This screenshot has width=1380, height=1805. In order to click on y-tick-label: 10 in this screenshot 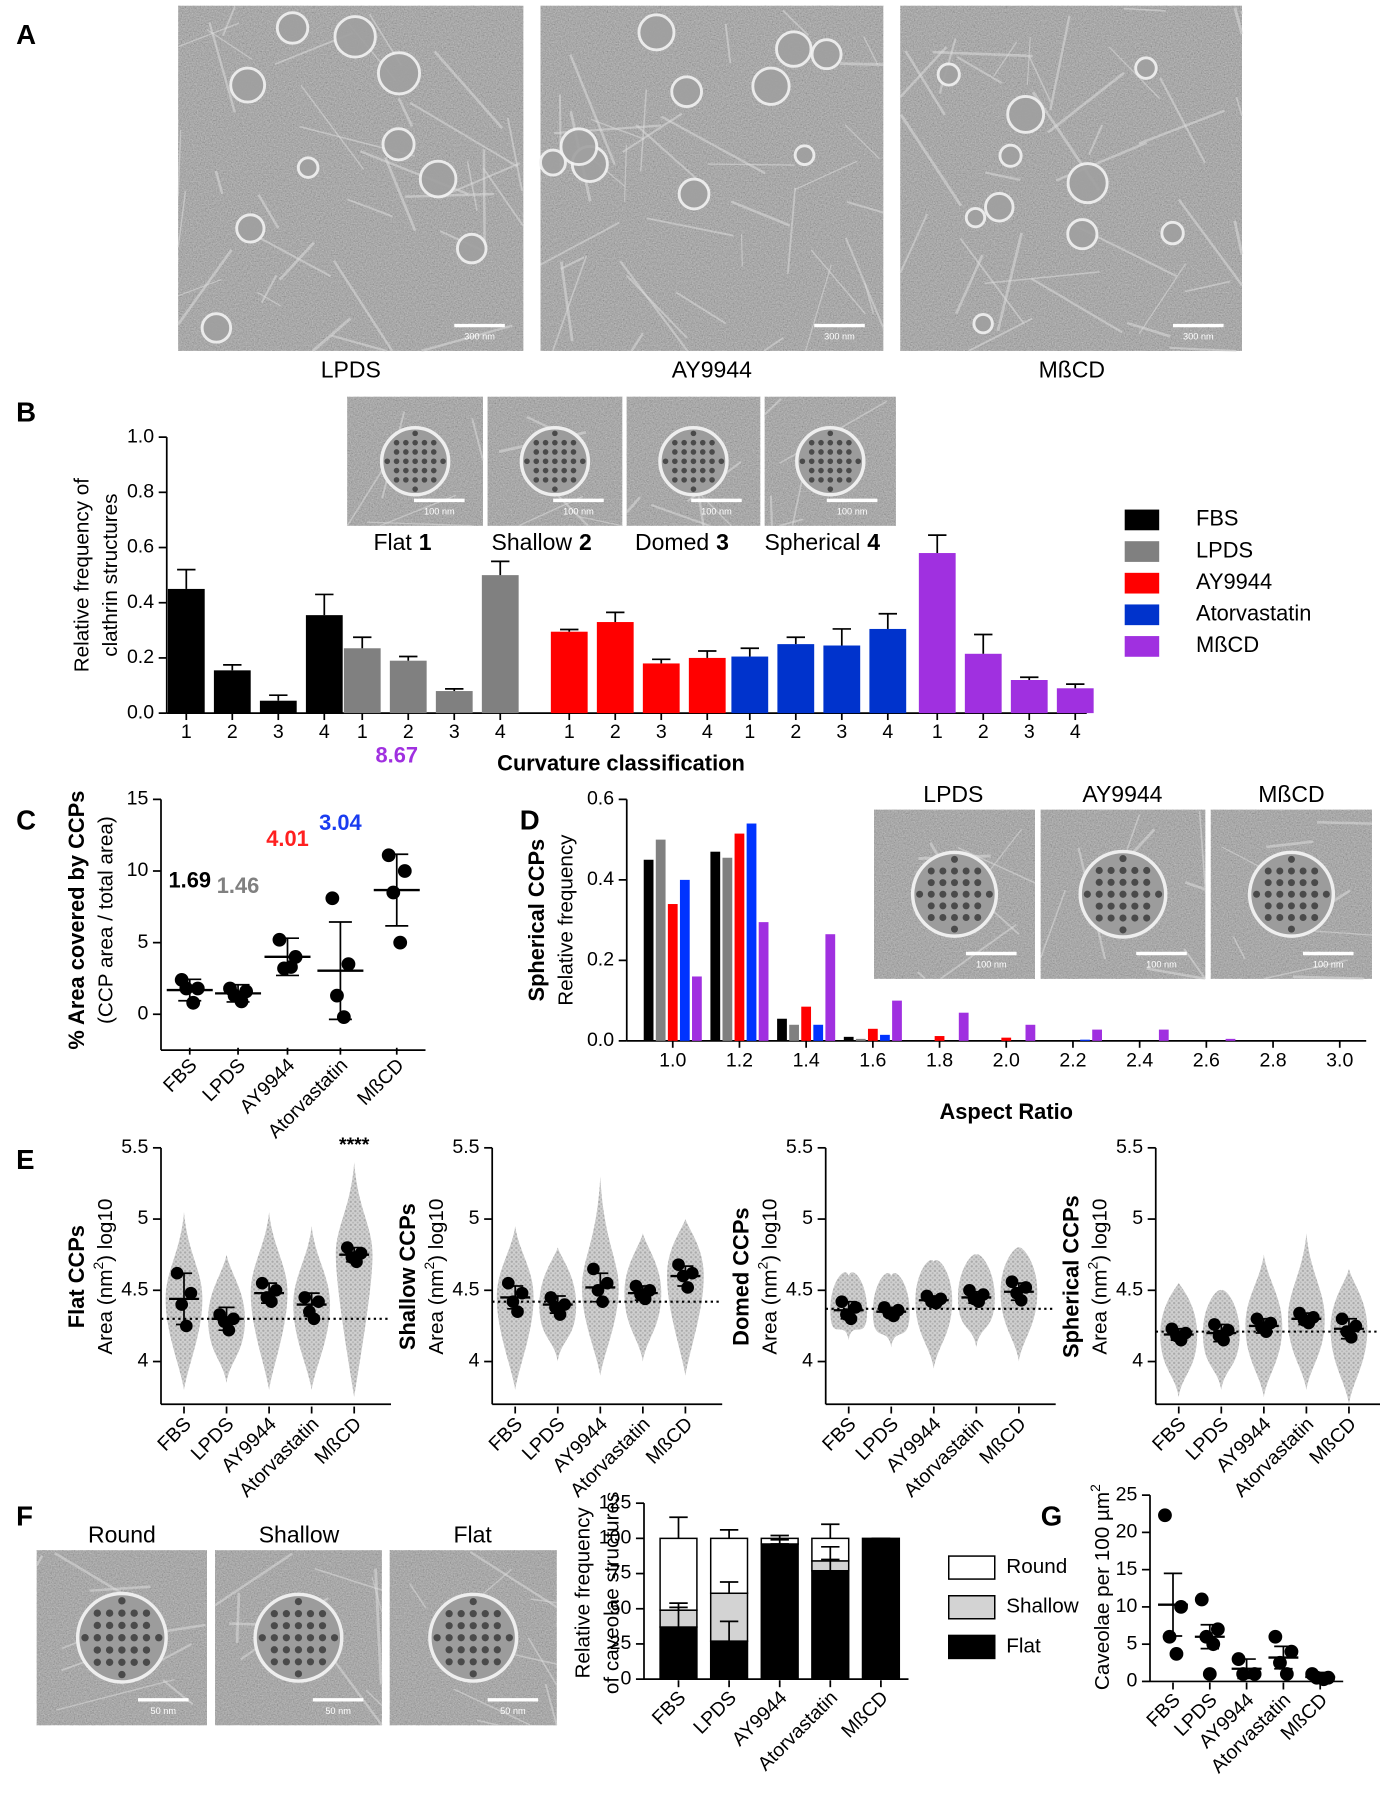, I will do `click(1127, 1606)`.